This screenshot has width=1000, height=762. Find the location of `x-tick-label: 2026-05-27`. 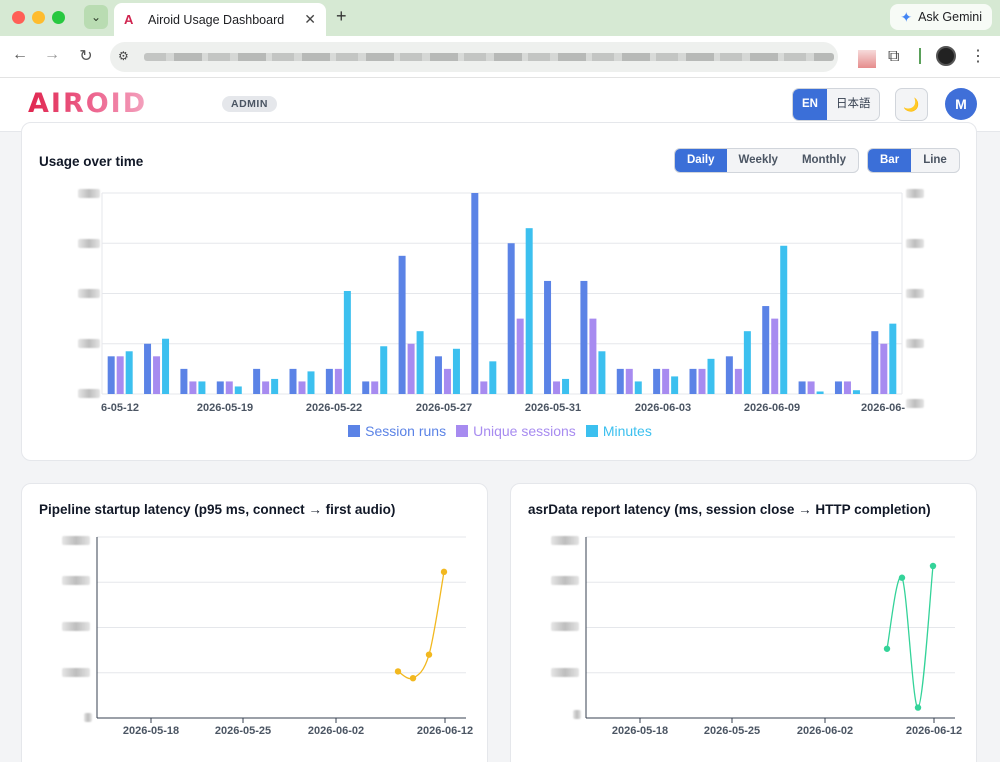

x-tick-label: 2026-05-27 is located at coordinates (444, 408).